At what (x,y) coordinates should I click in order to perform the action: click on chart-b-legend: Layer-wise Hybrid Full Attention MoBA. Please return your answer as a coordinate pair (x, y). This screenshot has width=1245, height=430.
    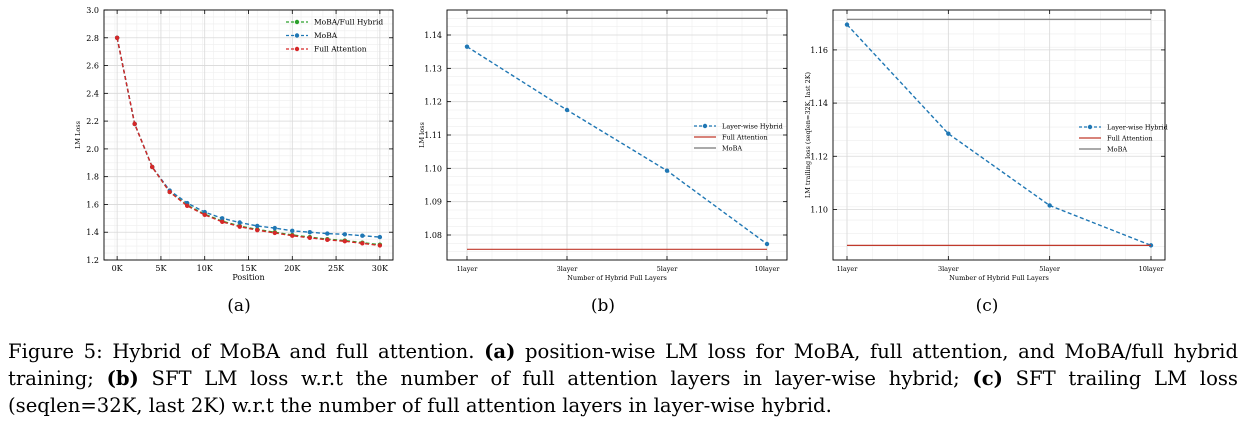
    Looking at the image, I should click on (738, 138).